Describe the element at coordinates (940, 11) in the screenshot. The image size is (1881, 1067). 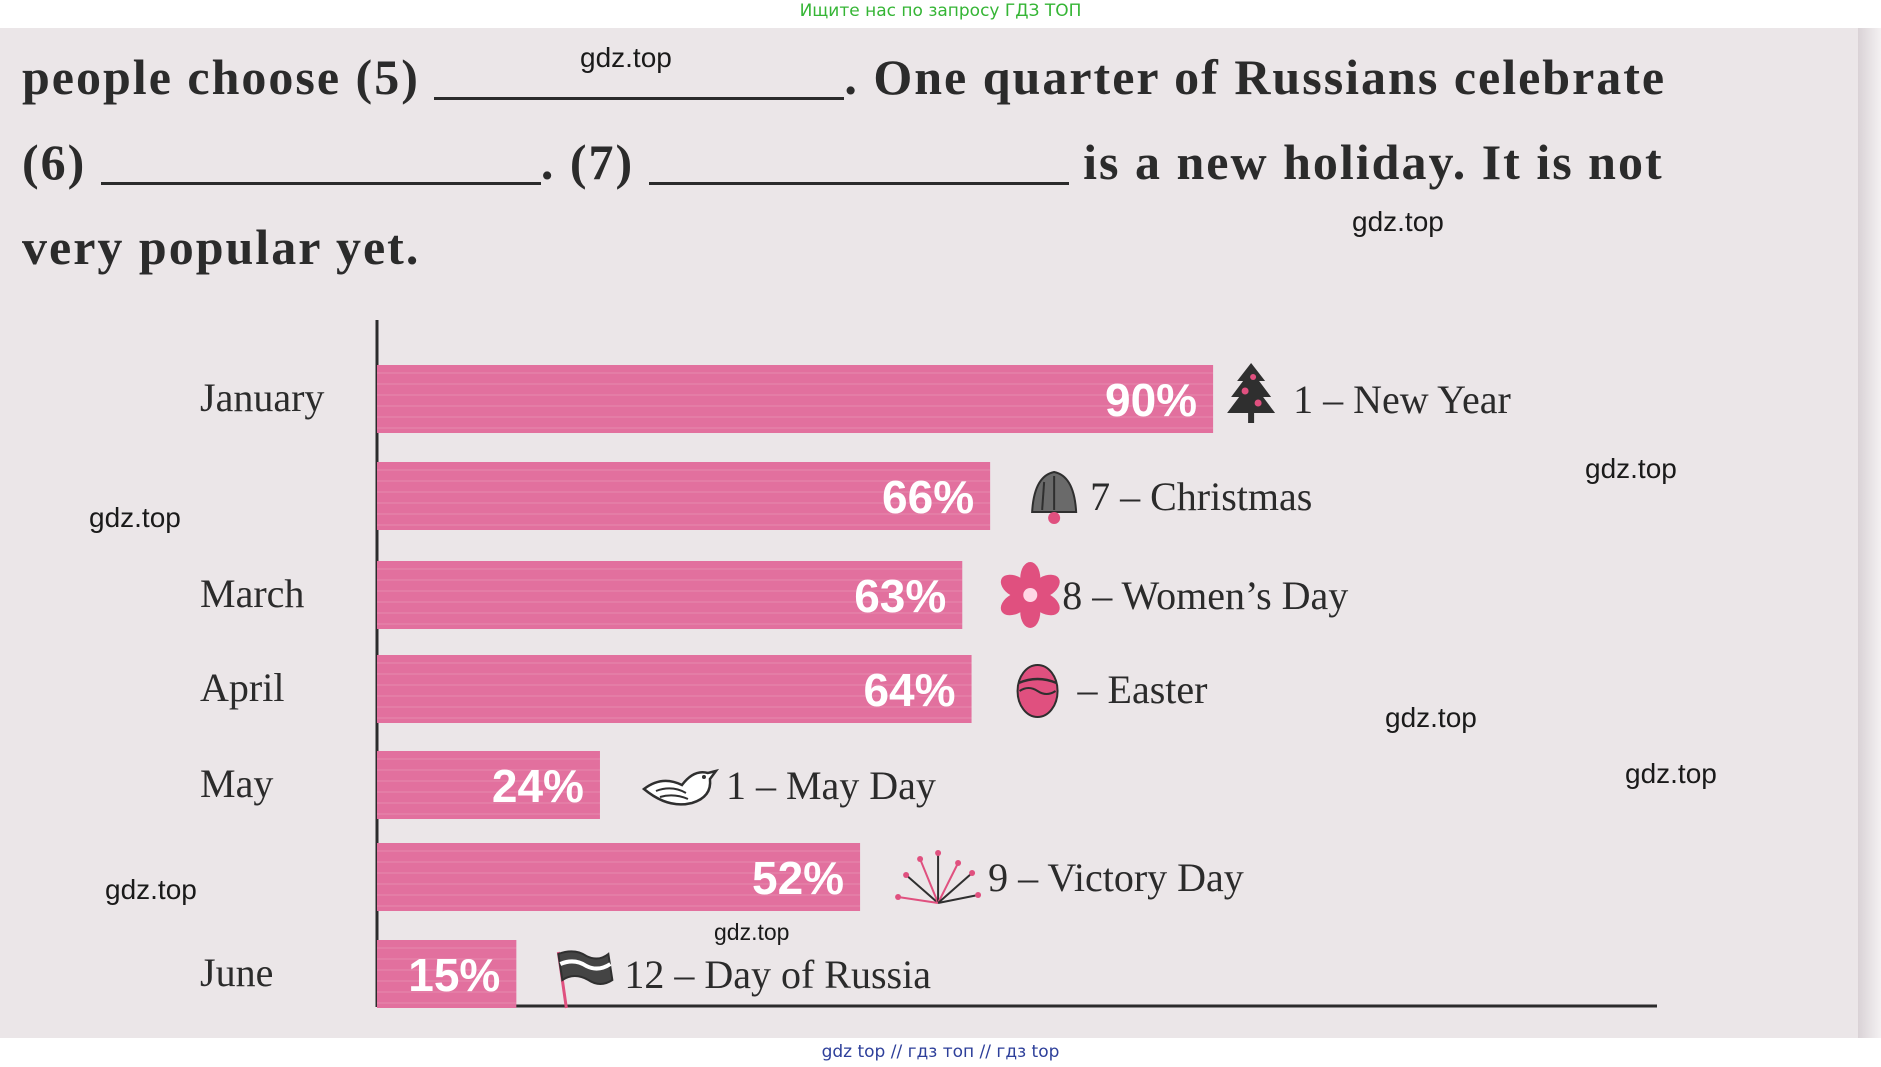
I see `top-banner: Ищите нас по запросу ГДЗ ТОП` at that location.